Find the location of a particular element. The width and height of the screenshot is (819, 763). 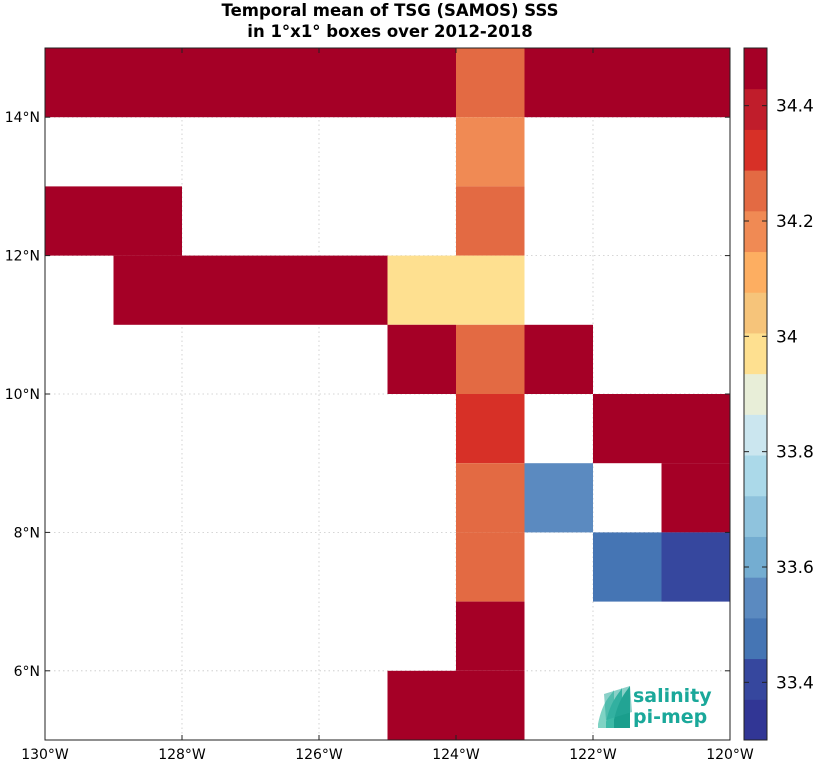

colorbar-tick-label: 34.4 is located at coordinates (795, 107).